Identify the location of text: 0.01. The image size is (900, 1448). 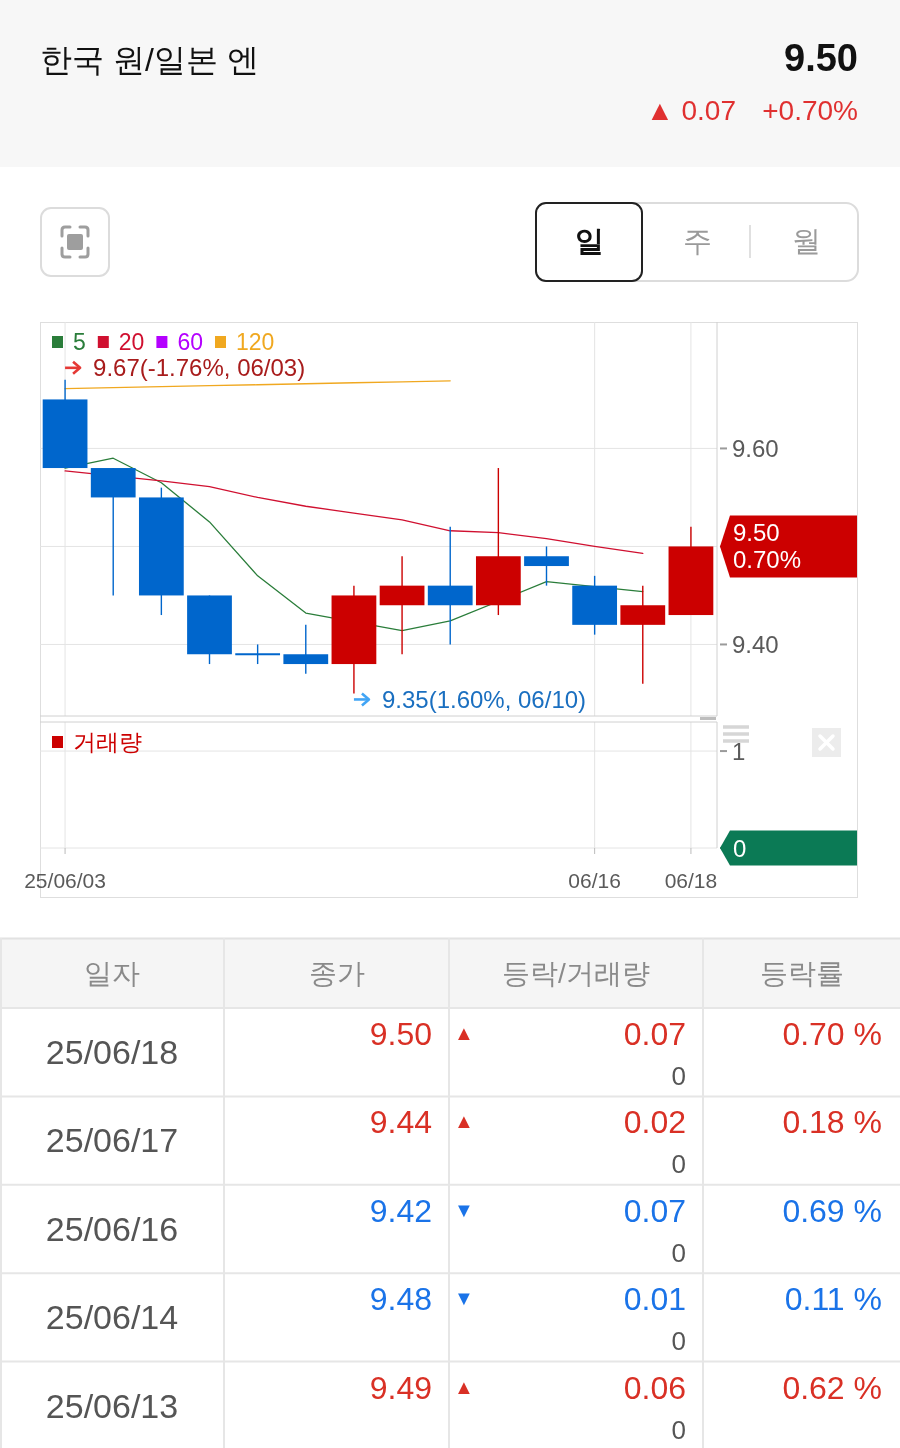
(654, 1299).